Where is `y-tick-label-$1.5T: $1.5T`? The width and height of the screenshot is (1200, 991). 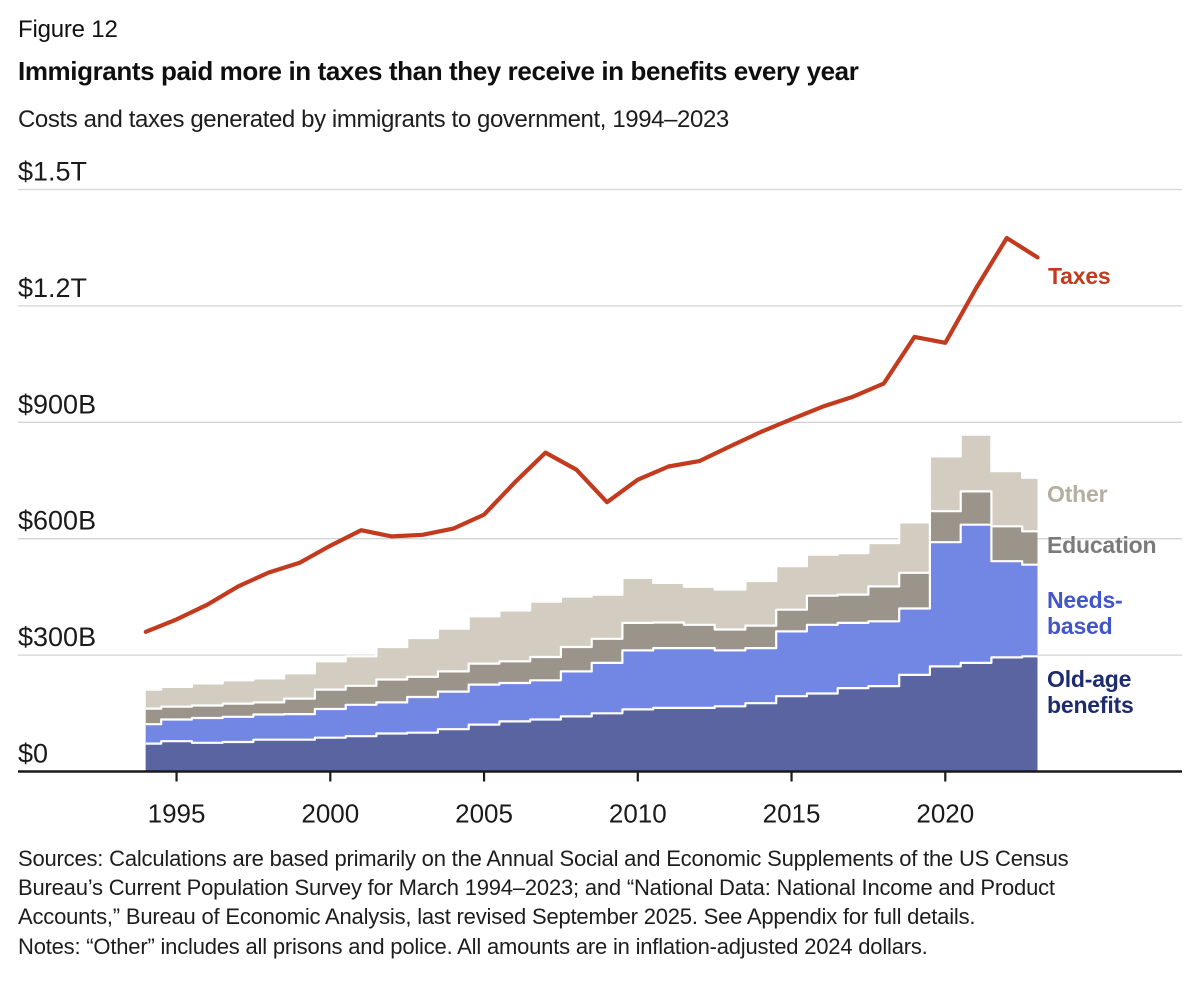 y-tick-label-$1.5T: $1.5T is located at coordinates (52, 172).